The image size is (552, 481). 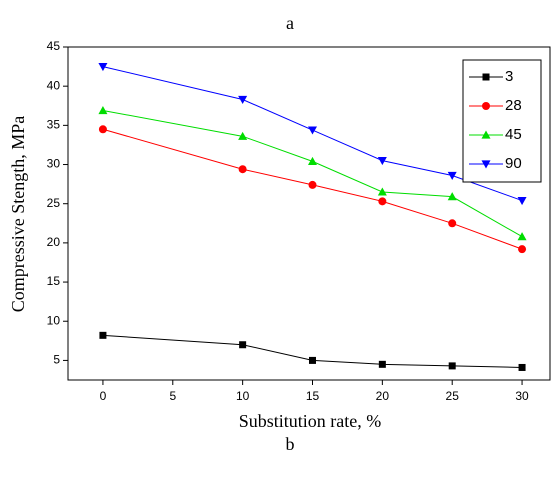 I want to click on x-tick-label: 15, so click(x=313, y=396).